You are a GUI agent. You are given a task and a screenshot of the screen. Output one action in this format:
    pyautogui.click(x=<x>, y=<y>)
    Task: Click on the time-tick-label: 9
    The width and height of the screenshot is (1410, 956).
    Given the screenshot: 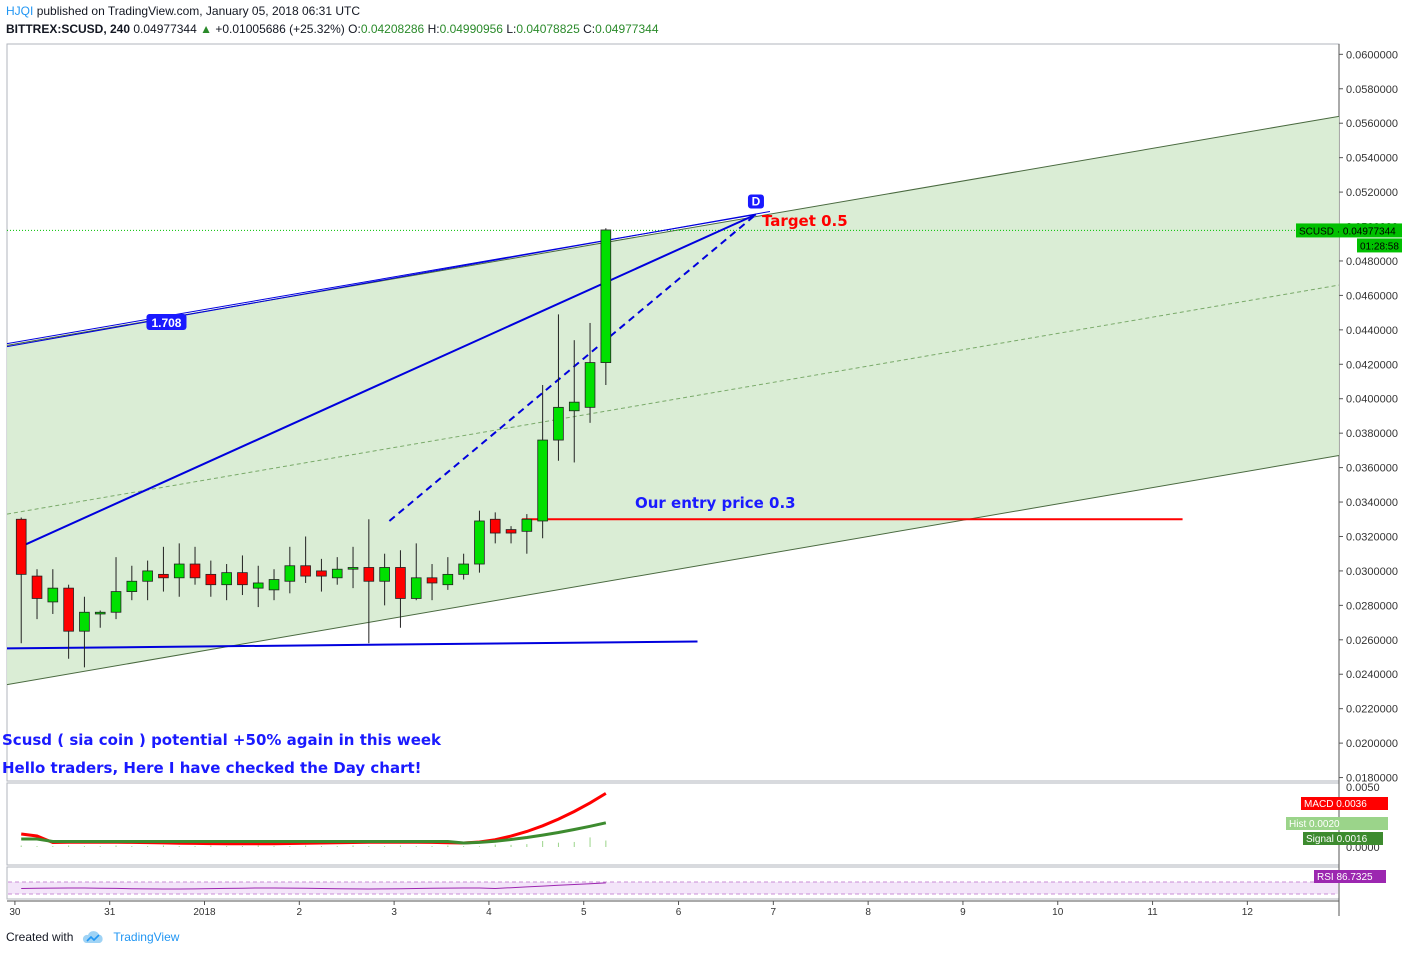 What is the action you would take?
    pyautogui.click(x=963, y=912)
    